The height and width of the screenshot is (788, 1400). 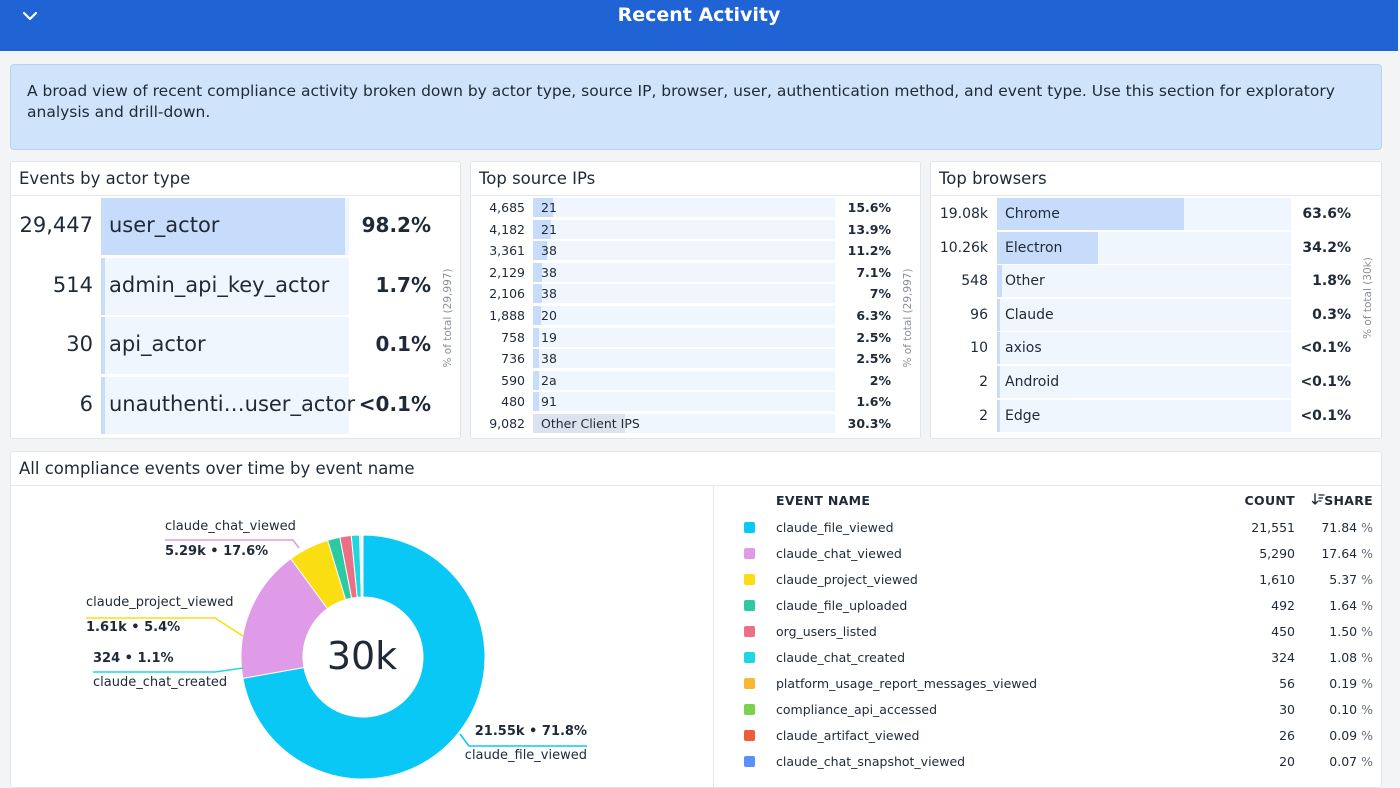 What do you see at coordinates (1156, 195) in the screenshot?
I see `divider` at bounding box center [1156, 195].